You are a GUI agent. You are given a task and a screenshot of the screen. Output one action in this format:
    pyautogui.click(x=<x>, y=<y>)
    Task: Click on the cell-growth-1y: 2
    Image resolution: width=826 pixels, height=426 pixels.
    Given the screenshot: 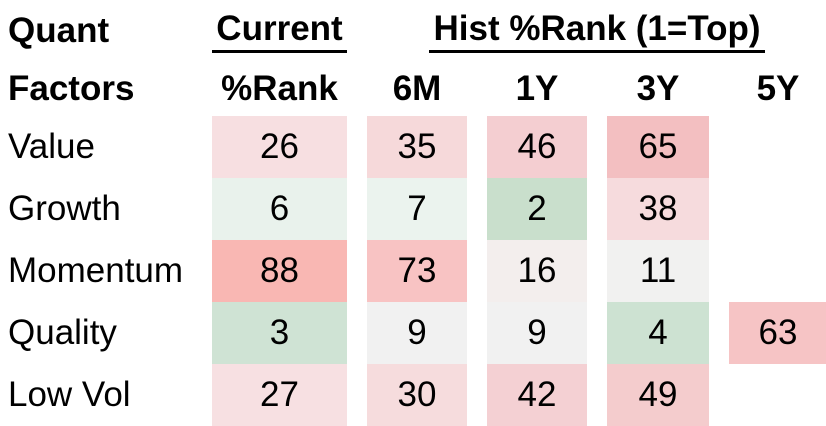 What is the action you would take?
    pyautogui.click(x=537, y=209)
    